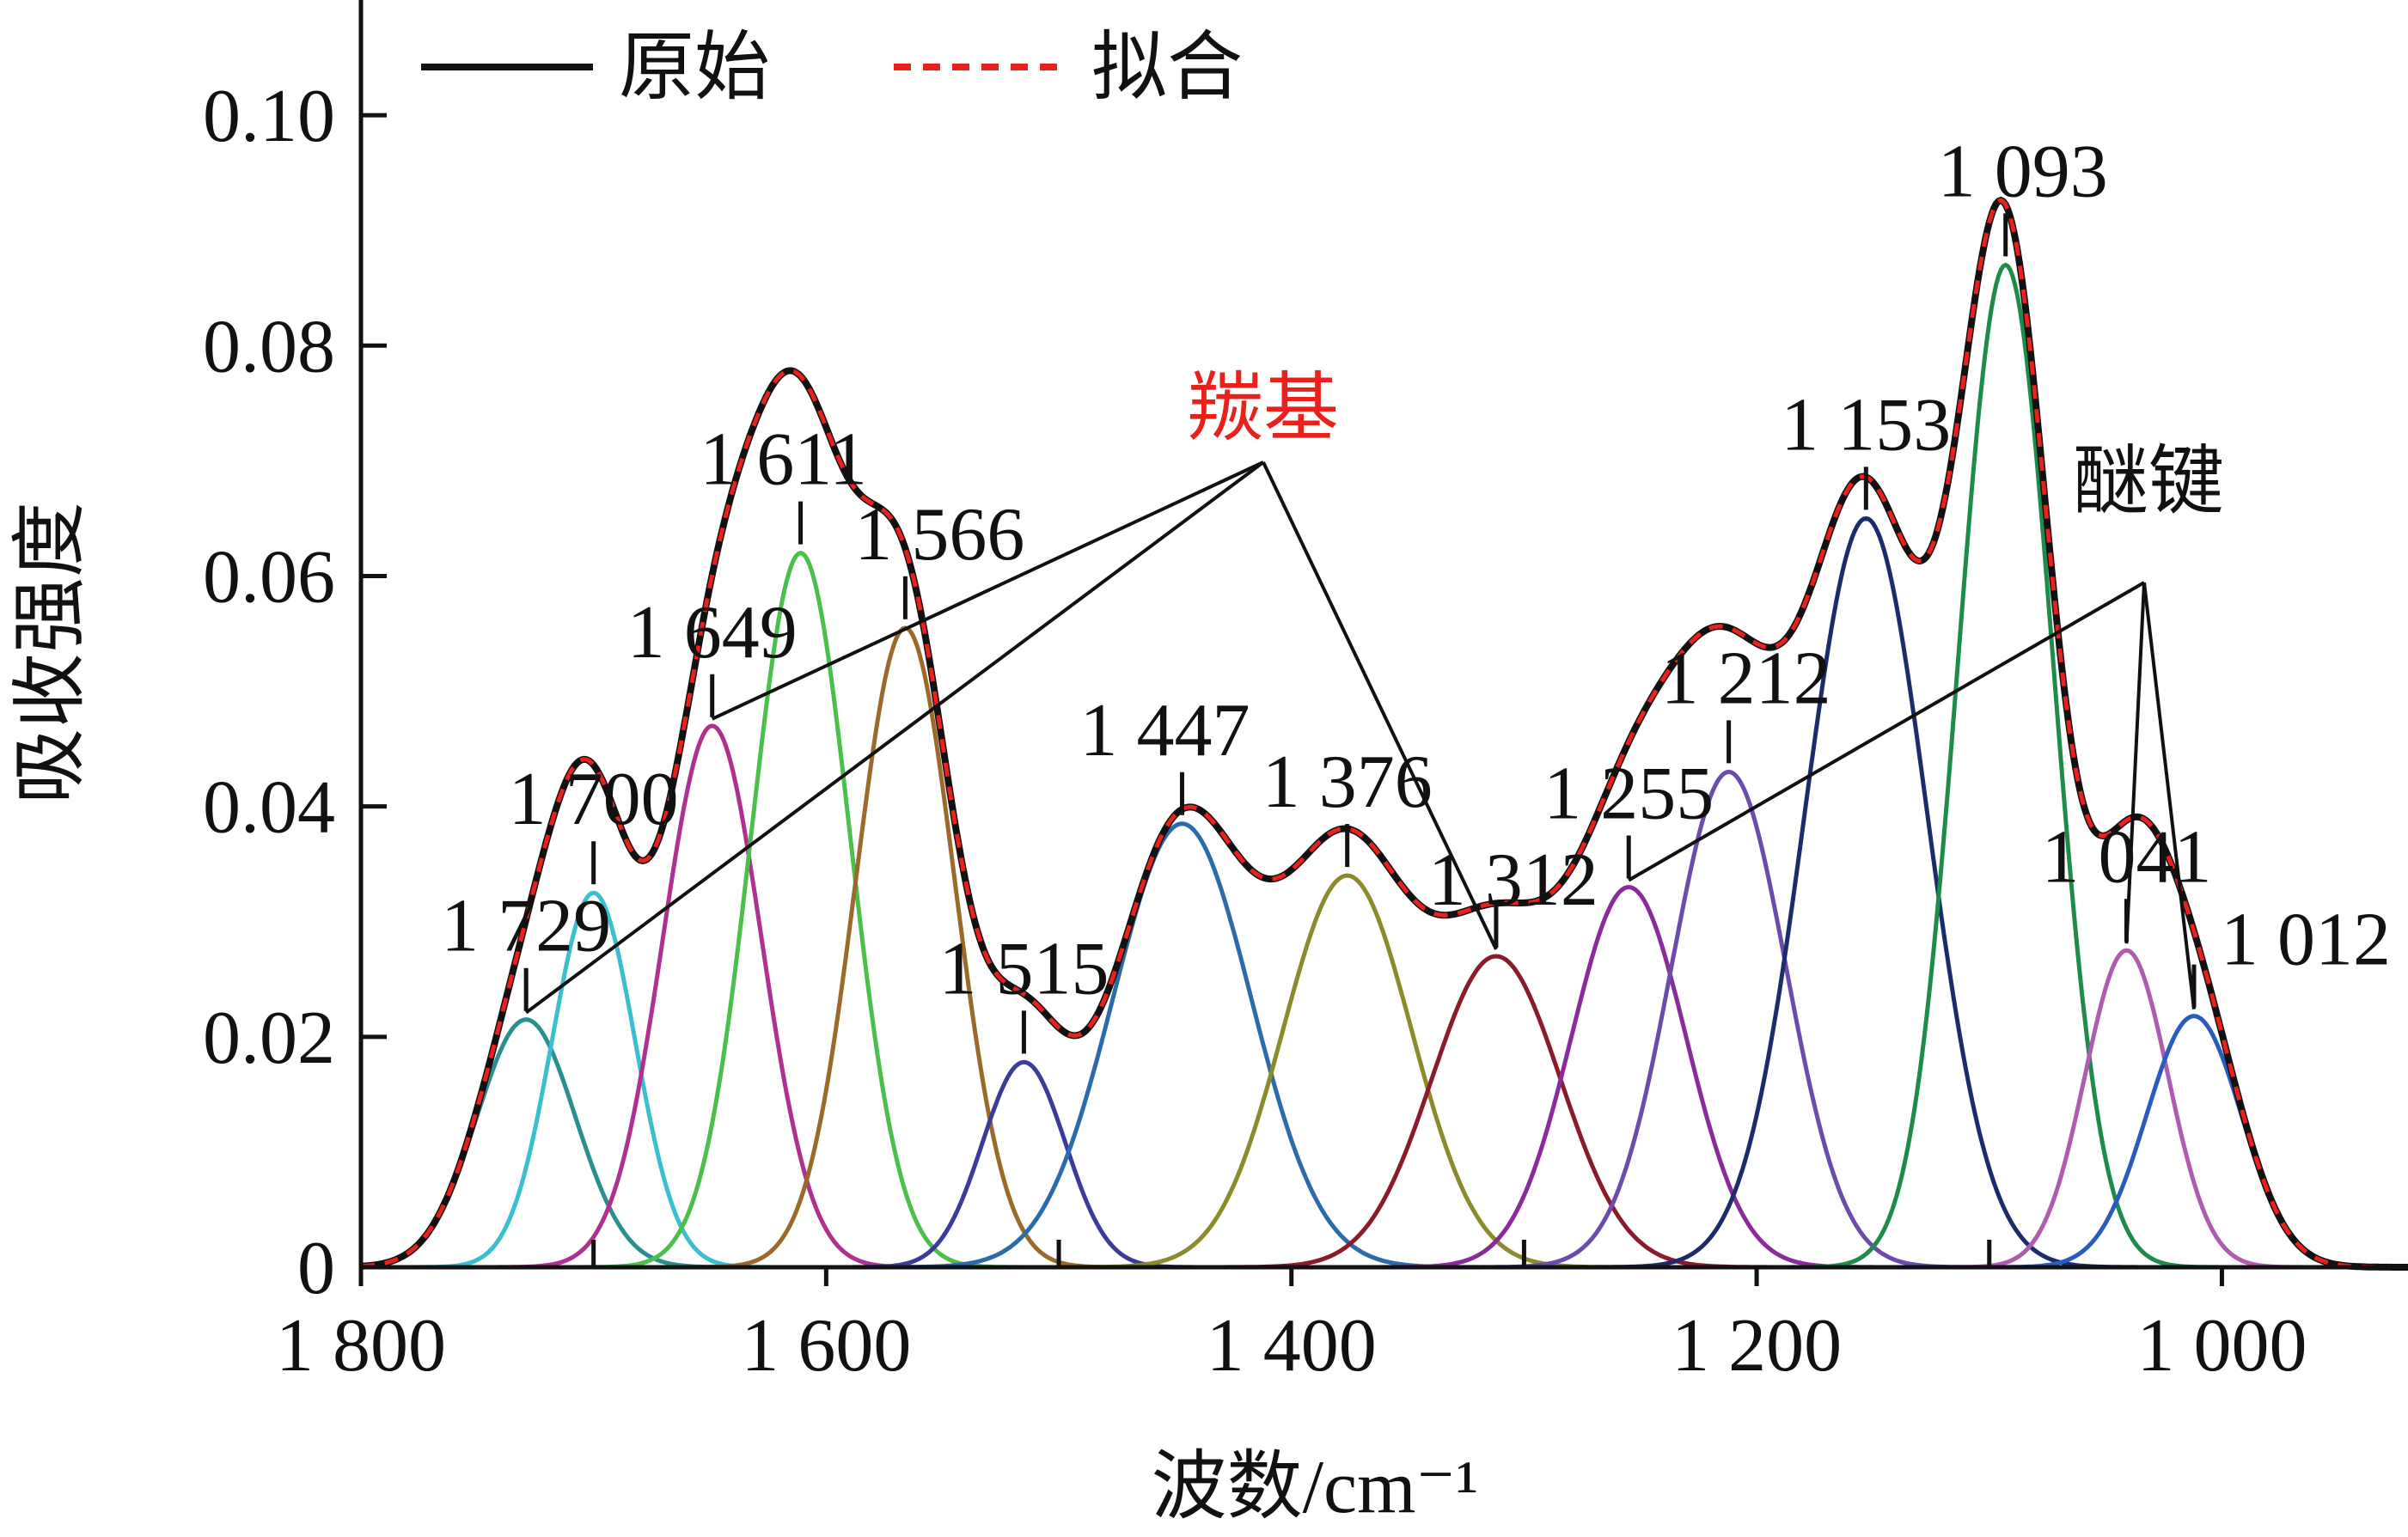  What do you see at coordinates (2306, 940) in the screenshot?
I see `peak-label-1012: 1 012` at bounding box center [2306, 940].